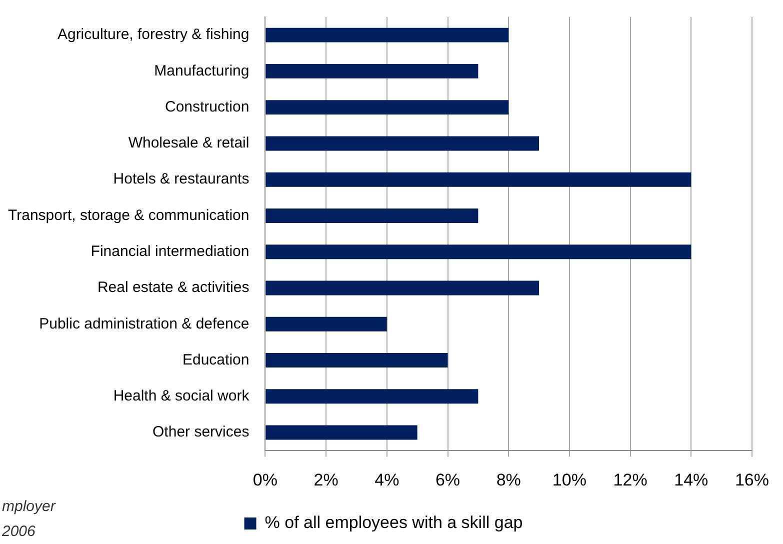 The height and width of the screenshot is (544, 783). Describe the element at coordinates (189, 143) in the screenshot. I see `y-tick-label: Wholesale & retail` at that location.